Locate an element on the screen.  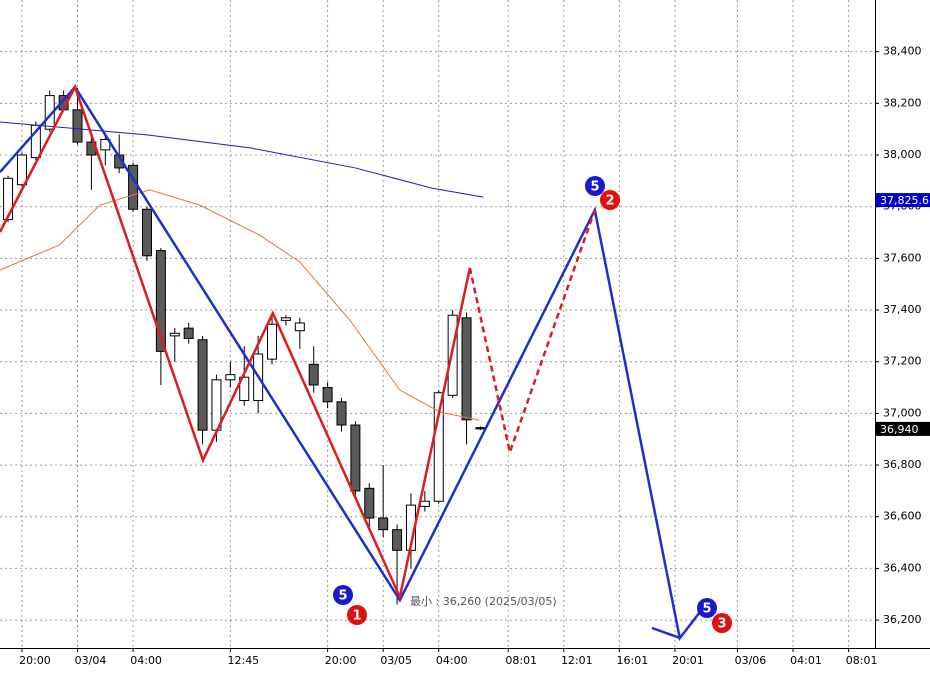
y-tick-label: 36,600 is located at coordinates (902, 516).